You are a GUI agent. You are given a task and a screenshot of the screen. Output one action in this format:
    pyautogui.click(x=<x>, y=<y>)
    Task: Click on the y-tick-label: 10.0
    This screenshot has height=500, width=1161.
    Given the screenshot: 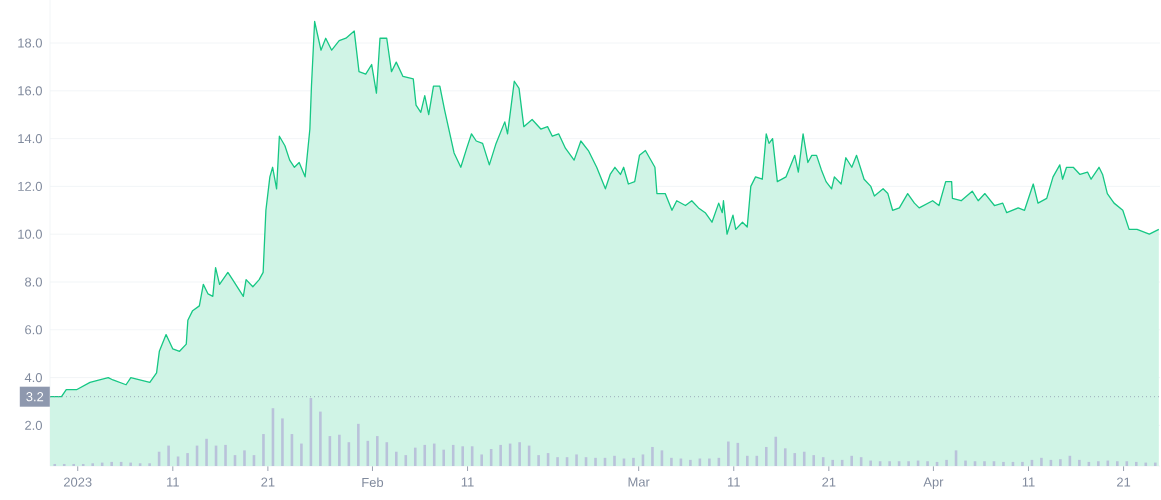 What is the action you would take?
    pyautogui.click(x=30, y=234)
    